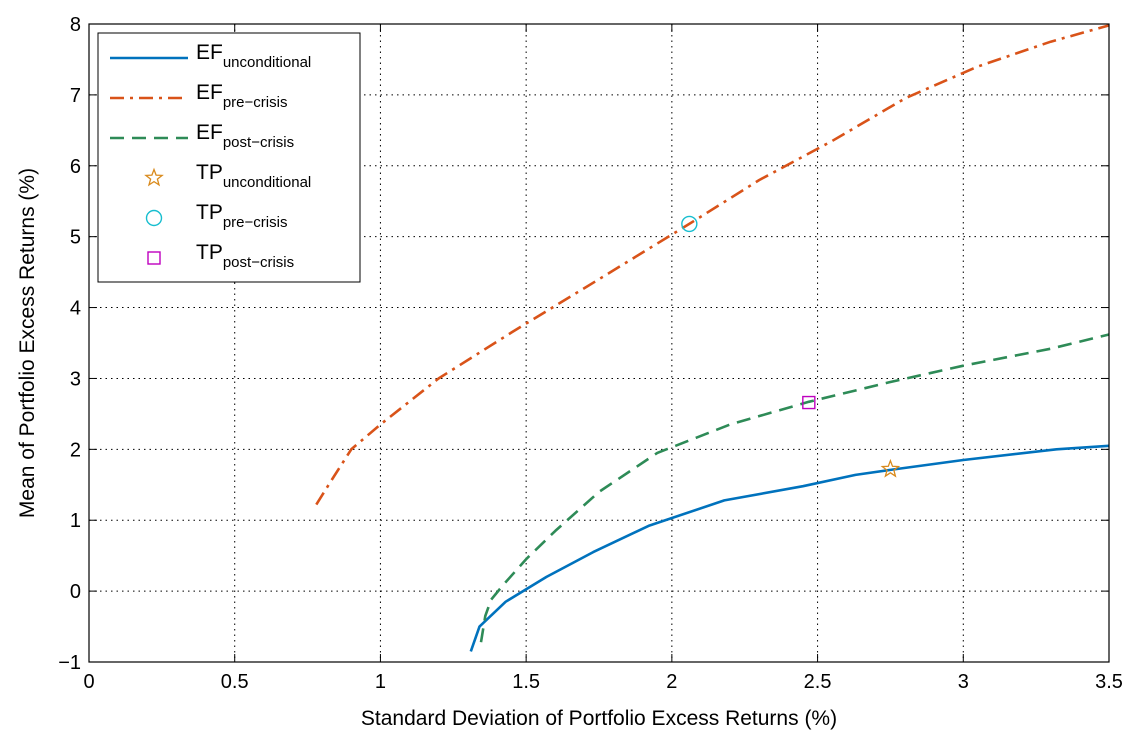  I want to click on marker-tp_post_crisis, so click(809, 402).